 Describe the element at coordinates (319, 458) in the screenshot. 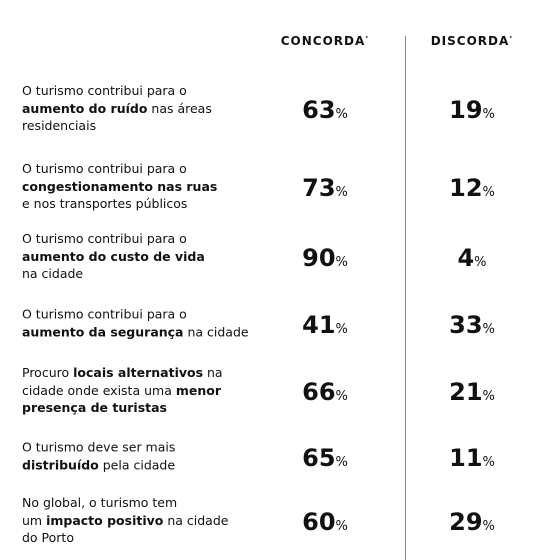

I see `percent-number: 65` at that location.